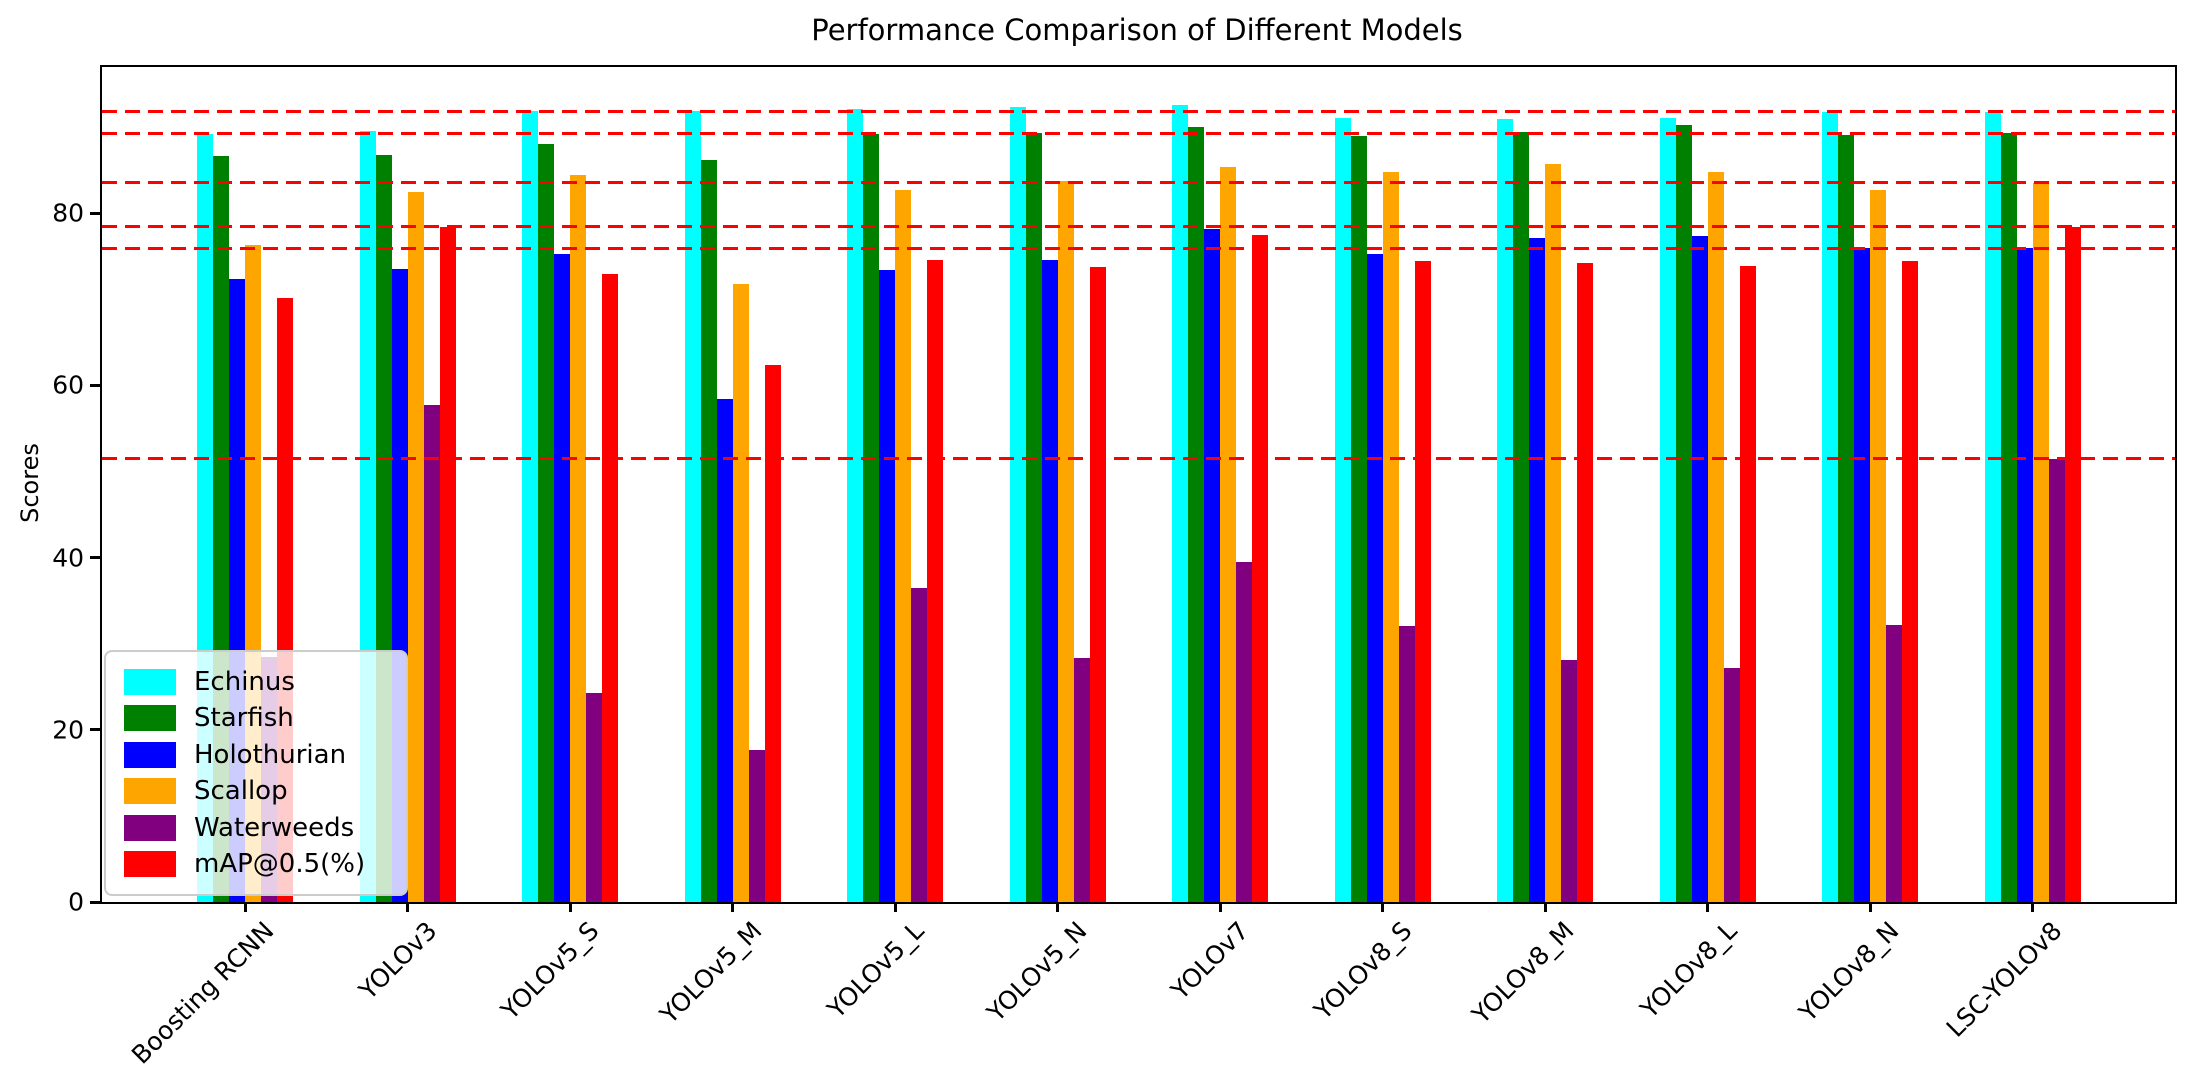  I want to click on bar-starfish-lsc-yolov8, so click(2008, 517).